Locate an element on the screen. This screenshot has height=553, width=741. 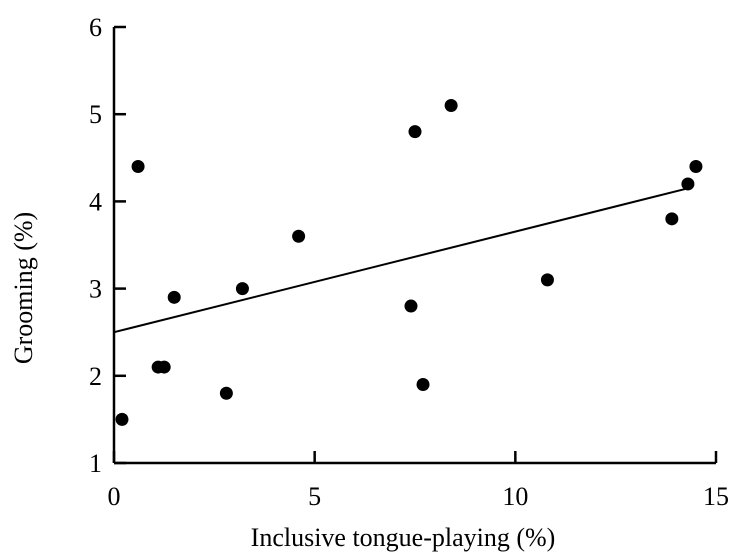
y-tick-label: 6 is located at coordinates (95, 27).